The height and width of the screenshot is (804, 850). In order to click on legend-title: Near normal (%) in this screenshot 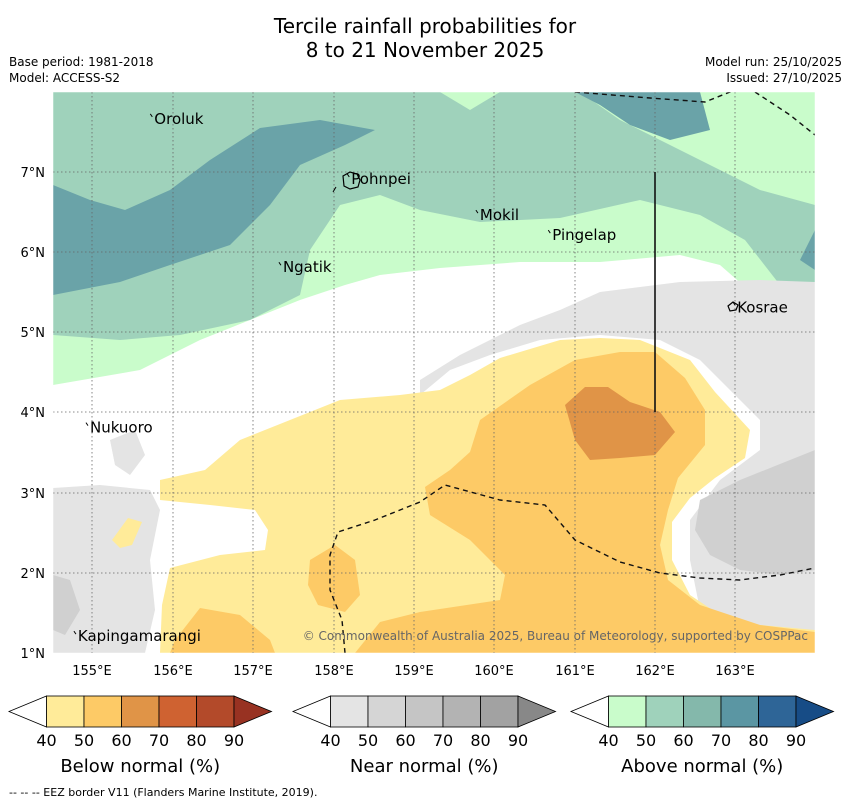, I will do `click(424, 766)`.